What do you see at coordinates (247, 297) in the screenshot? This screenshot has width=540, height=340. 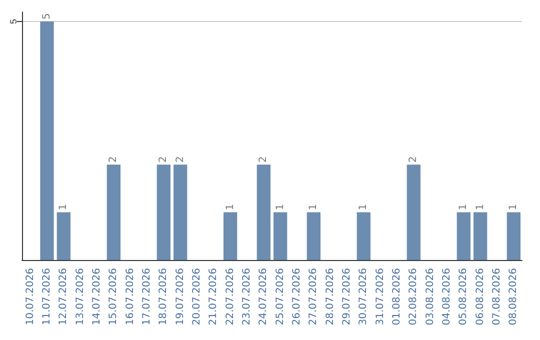 I see `x-tick-label: 23.07.2026` at bounding box center [247, 297].